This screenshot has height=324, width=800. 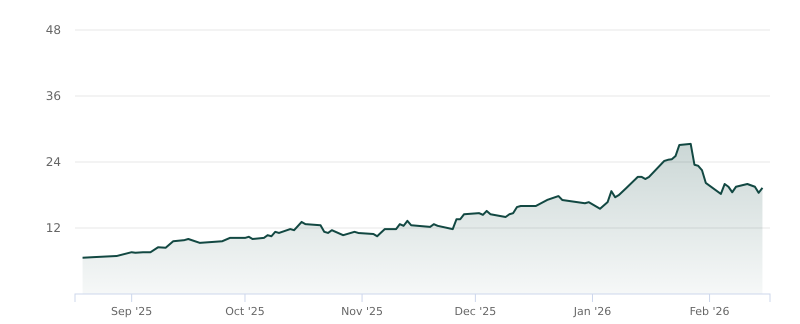 What do you see at coordinates (475, 311) in the screenshot?
I see `x-tick-label: Dec '25` at bounding box center [475, 311].